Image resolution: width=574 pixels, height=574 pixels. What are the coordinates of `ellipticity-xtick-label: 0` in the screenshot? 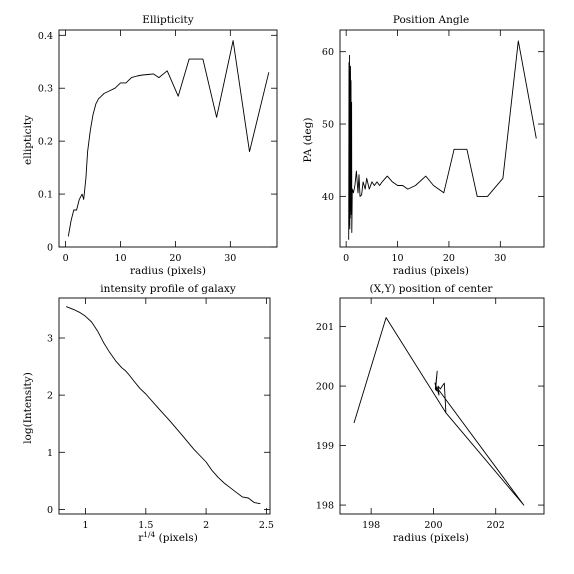 It's located at (66, 258).